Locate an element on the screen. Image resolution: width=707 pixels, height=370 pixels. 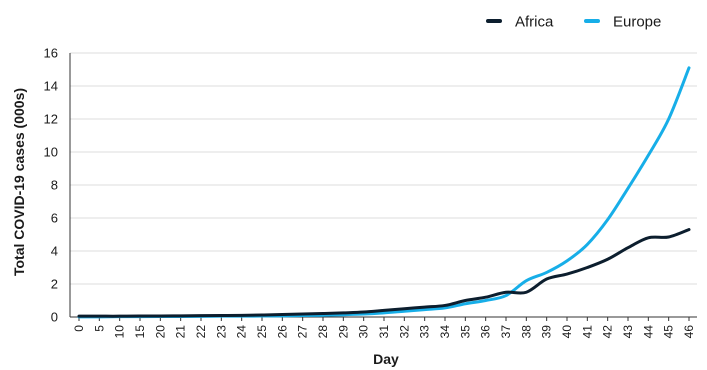
x-tick-label: 31 is located at coordinates (384, 332).